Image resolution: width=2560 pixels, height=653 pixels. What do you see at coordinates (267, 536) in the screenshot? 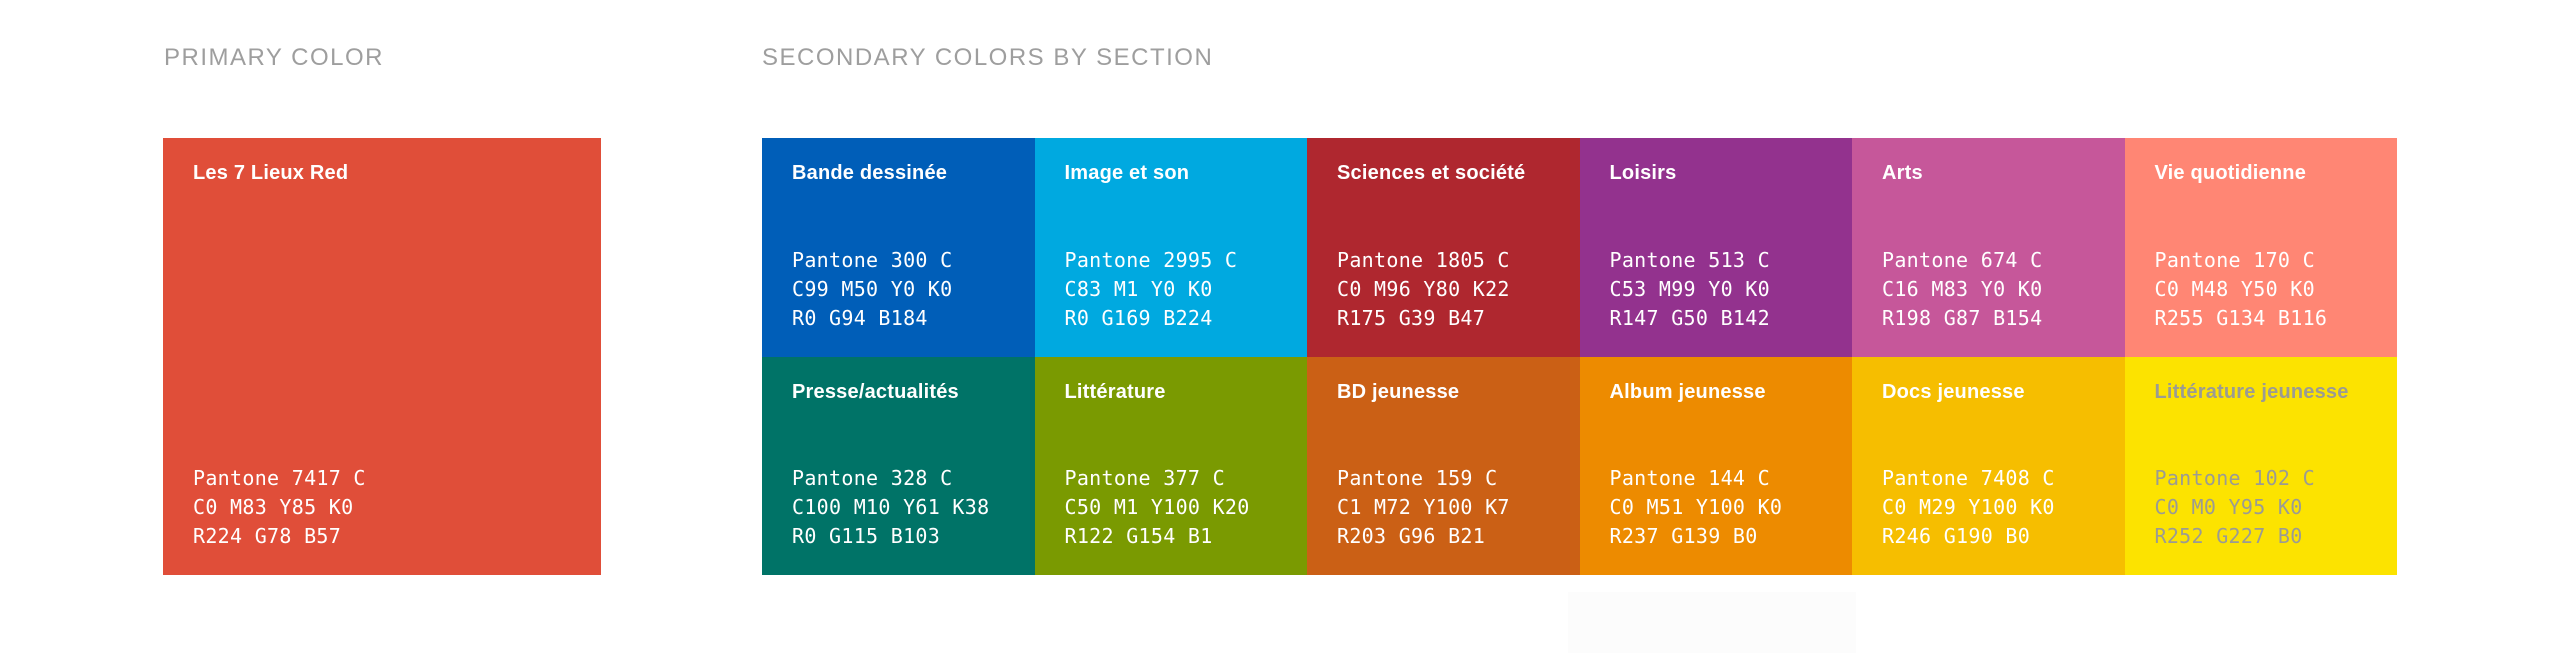
I see `rgb-value: R224 G78 B57` at bounding box center [267, 536].